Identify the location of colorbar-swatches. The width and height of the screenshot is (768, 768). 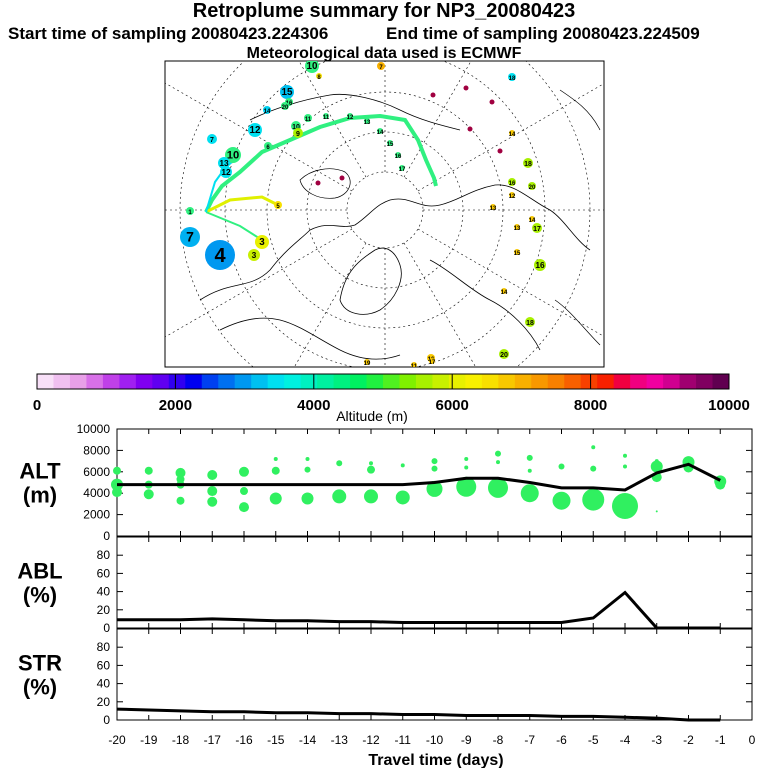
(383, 381).